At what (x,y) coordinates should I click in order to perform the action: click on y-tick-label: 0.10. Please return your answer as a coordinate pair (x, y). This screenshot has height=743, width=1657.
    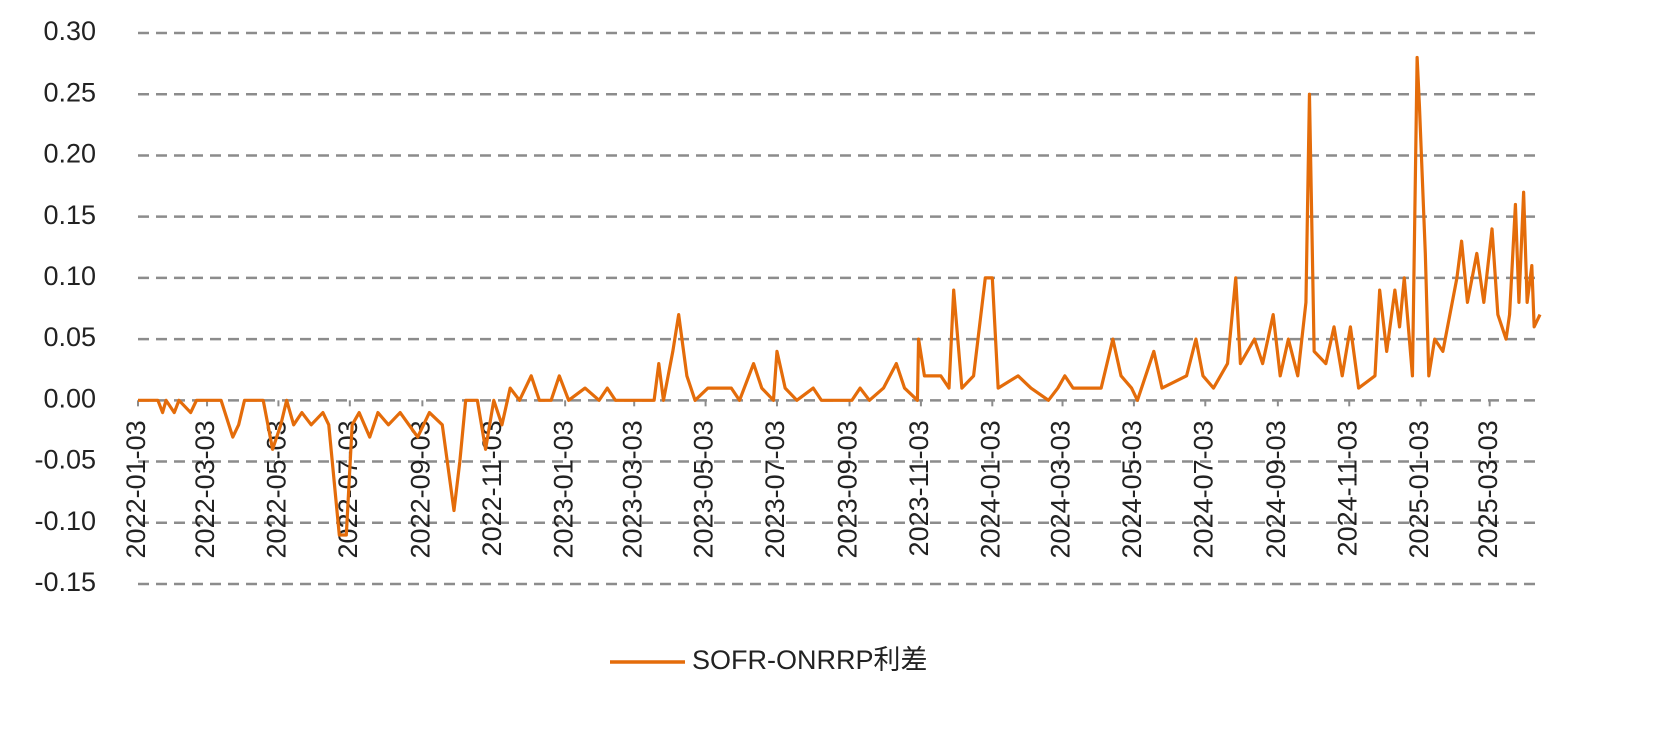
    Looking at the image, I should click on (69, 276).